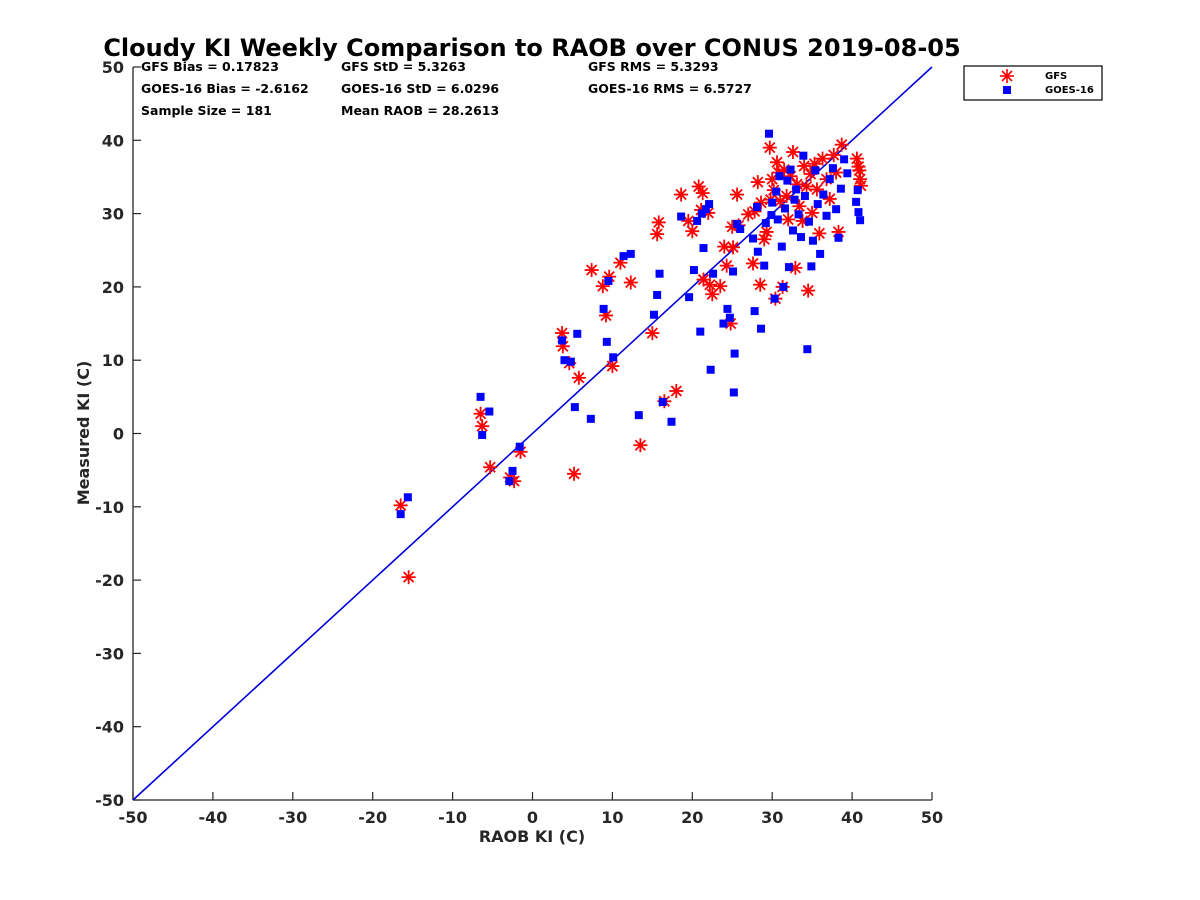  What do you see at coordinates (1007, 76) in the screenshot?
I see `legend-gfs-marker` at bounding box center [1007, 76].